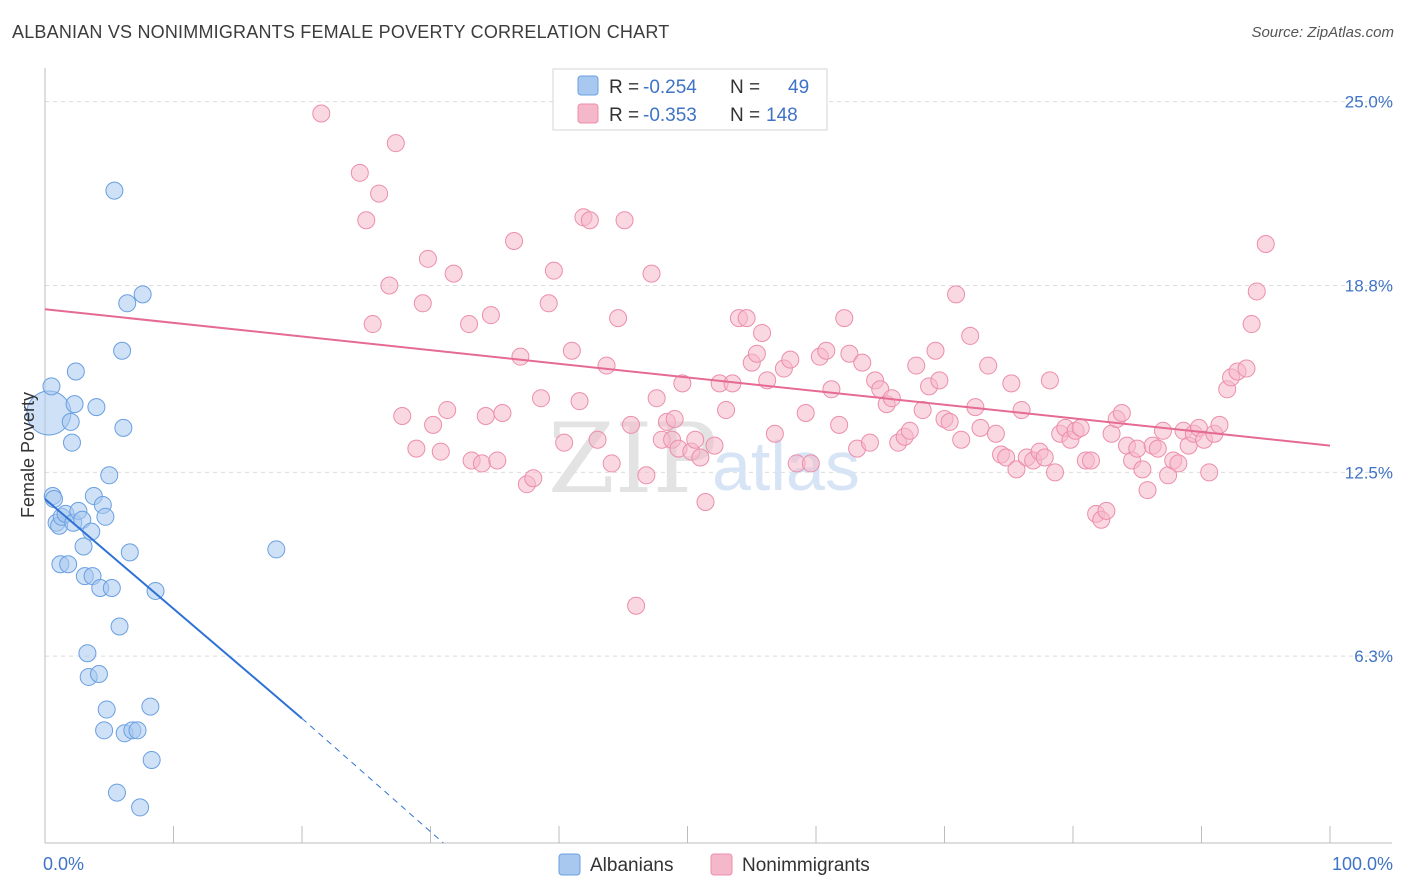  What do you see at coordinates (806, 865) in the screenshot?
I see `legend-label-nonimmigrants: Nonimmigrants` at bounding box center [806, 865].